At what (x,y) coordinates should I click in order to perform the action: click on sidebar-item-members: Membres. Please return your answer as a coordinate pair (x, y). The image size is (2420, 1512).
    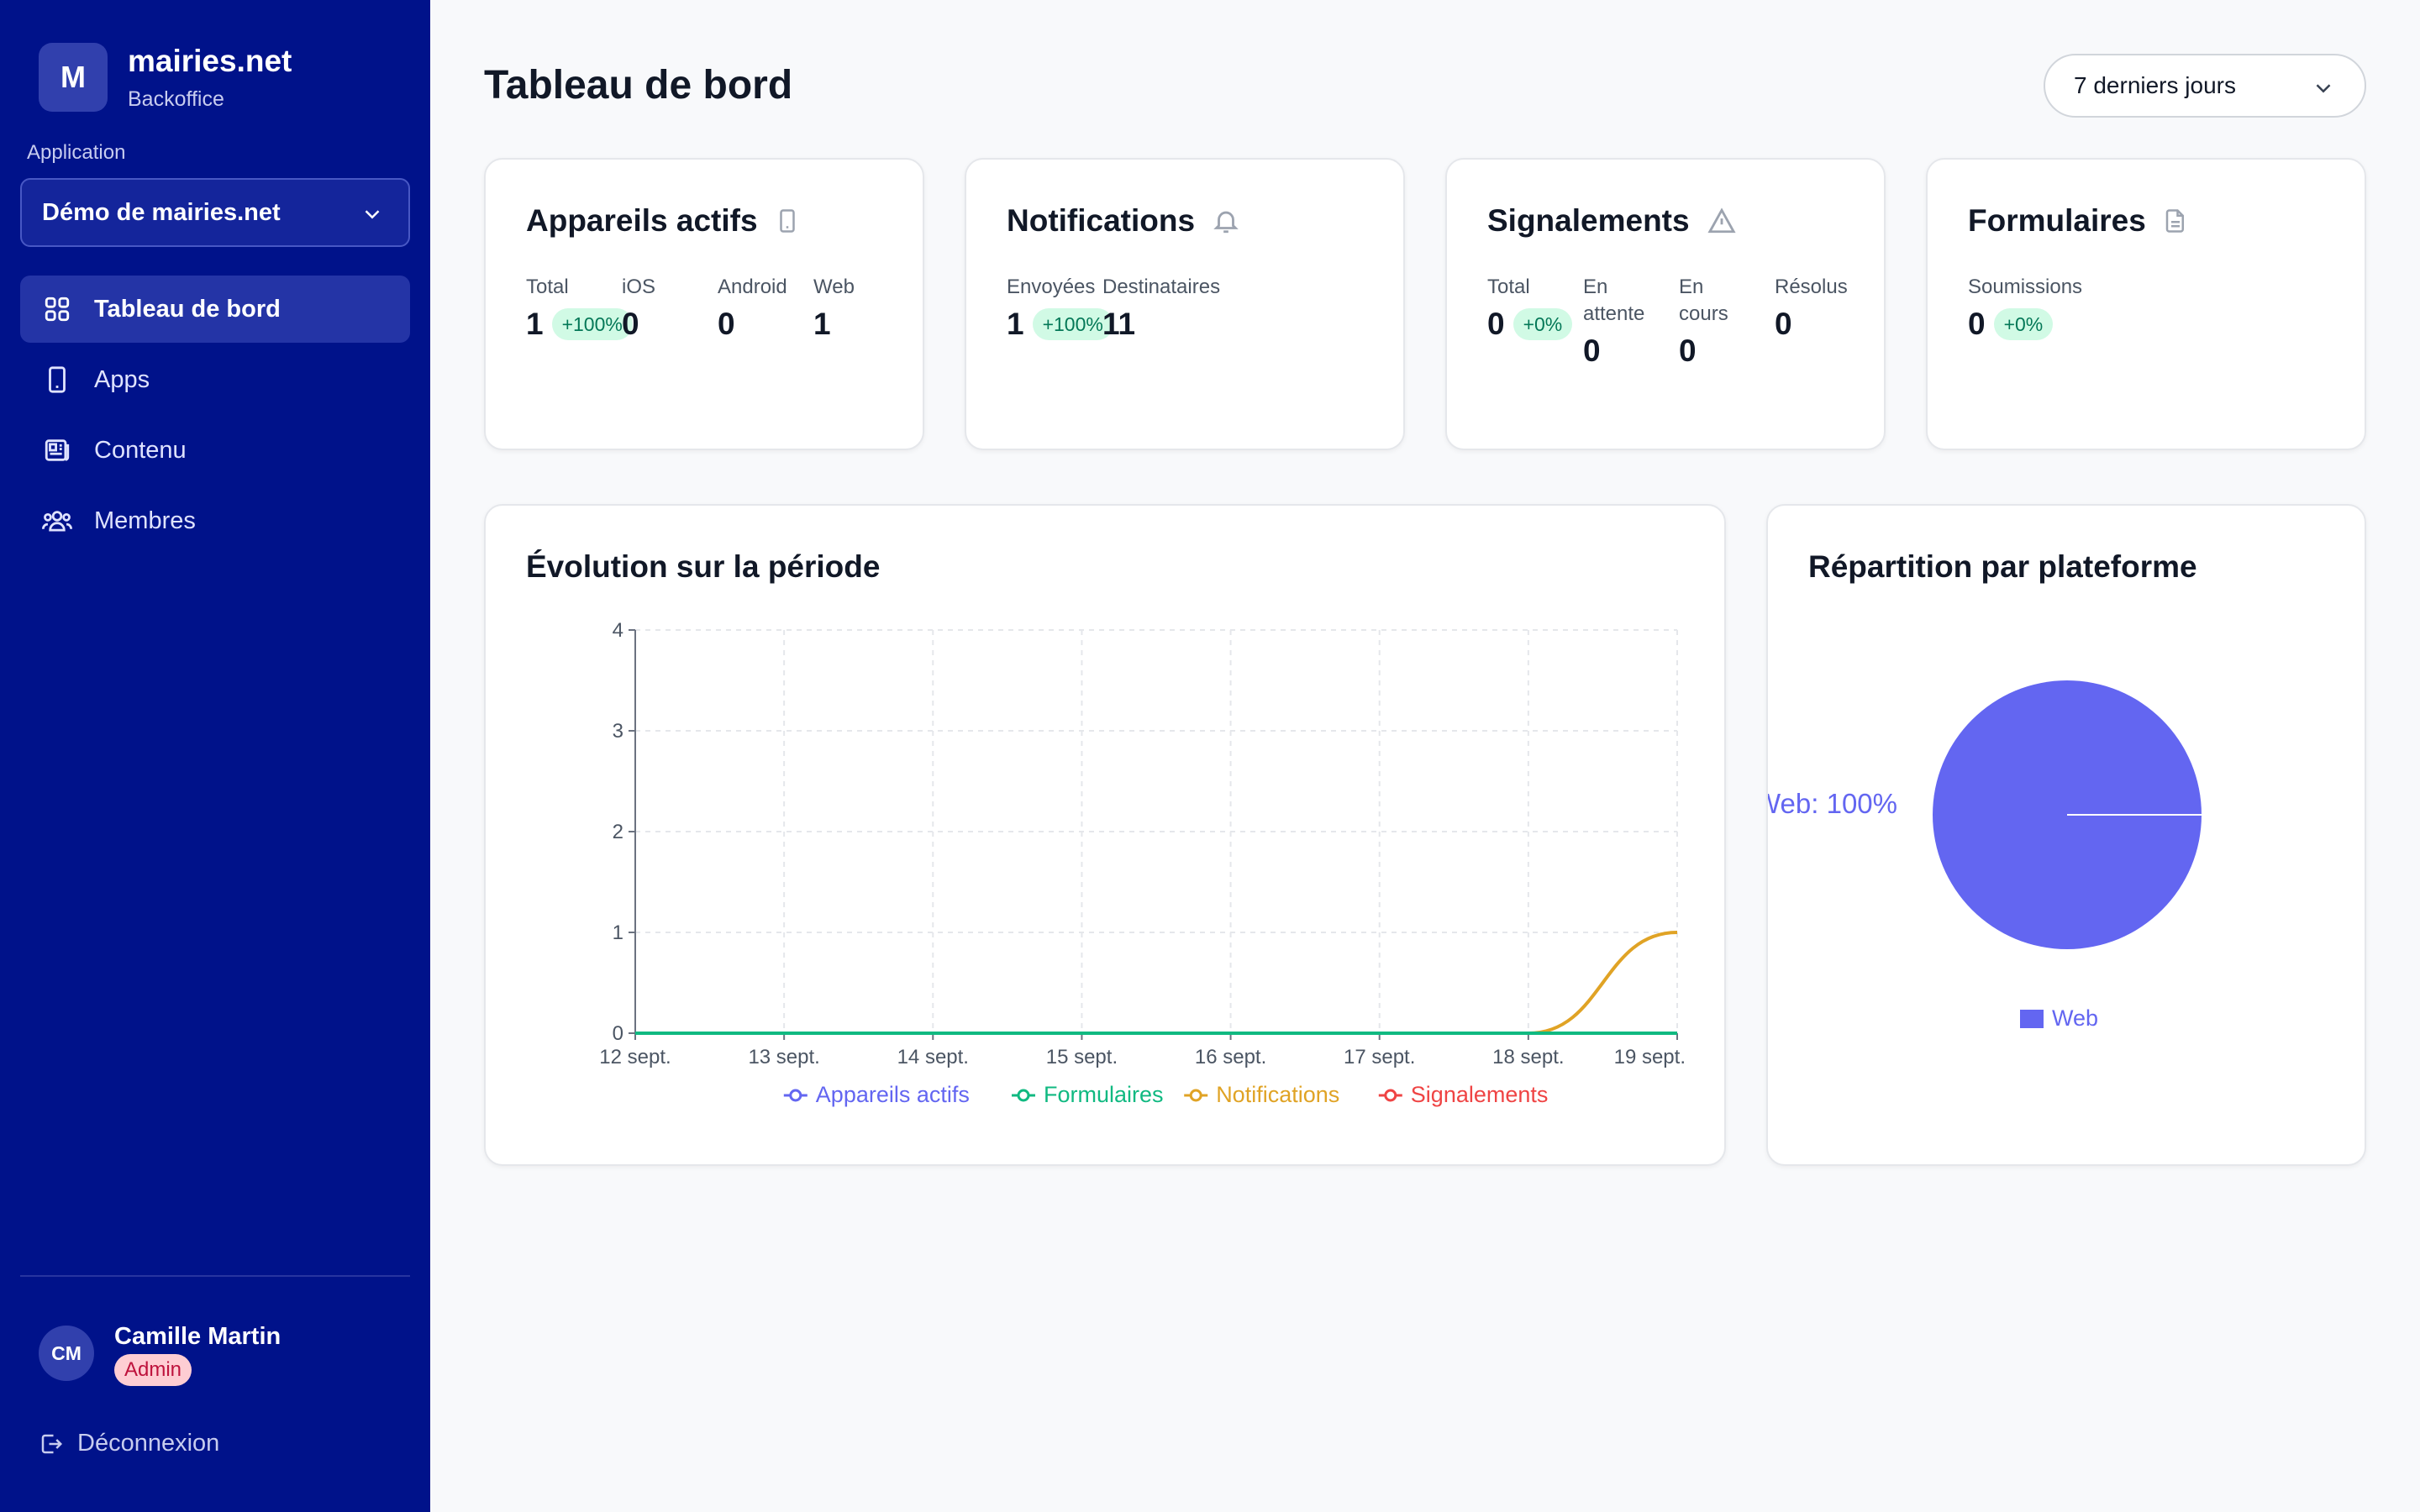
    Looking at the image, I should click on (215, 520).